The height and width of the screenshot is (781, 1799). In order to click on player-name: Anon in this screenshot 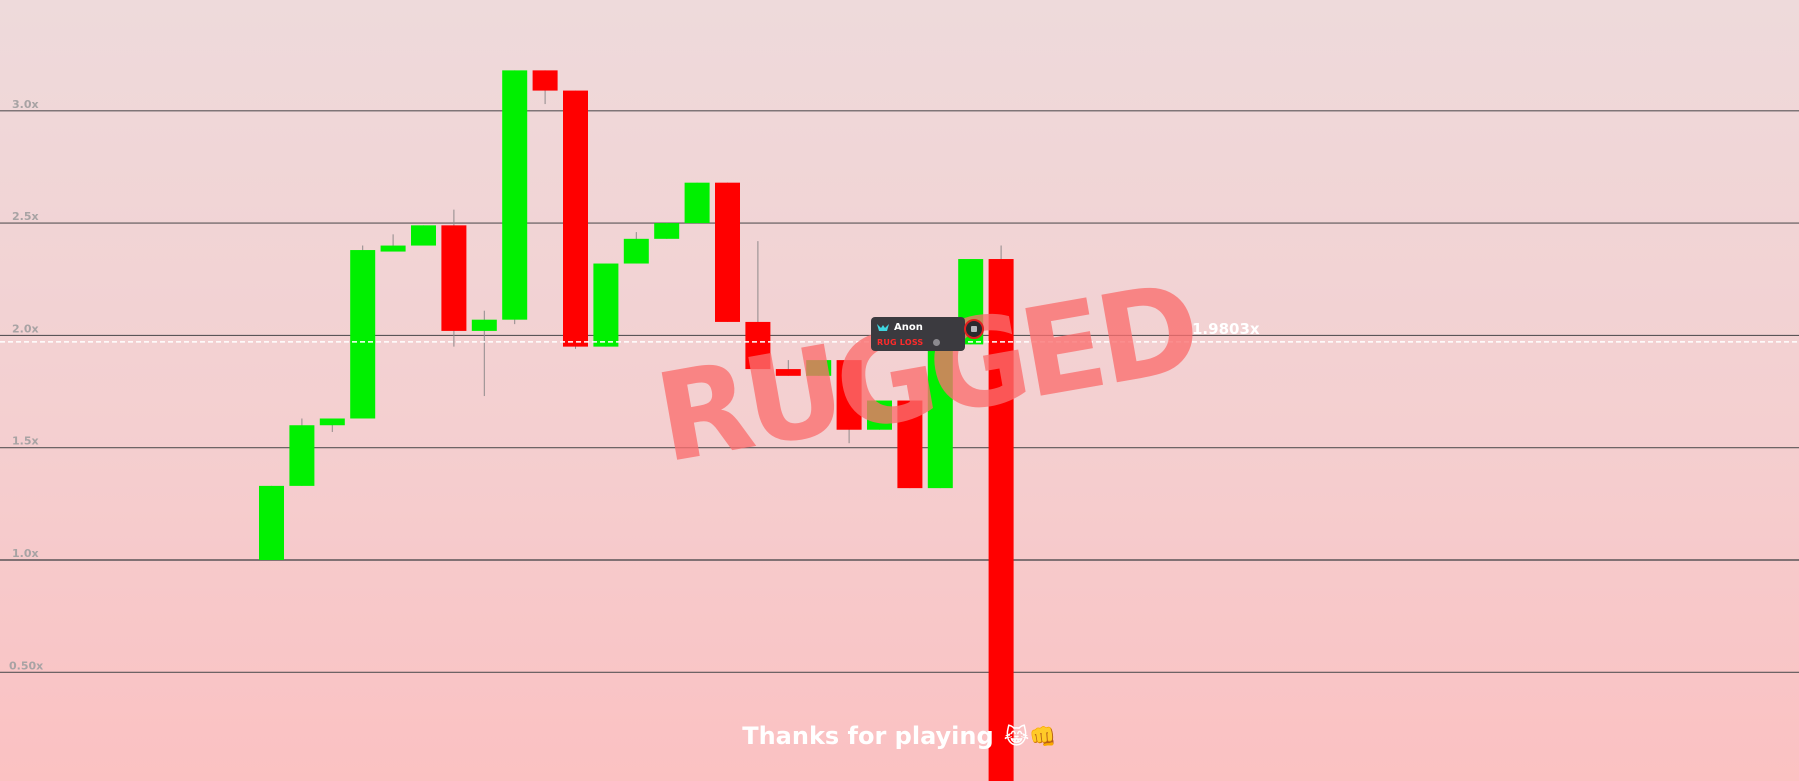, I will do `click(908, 327)`.